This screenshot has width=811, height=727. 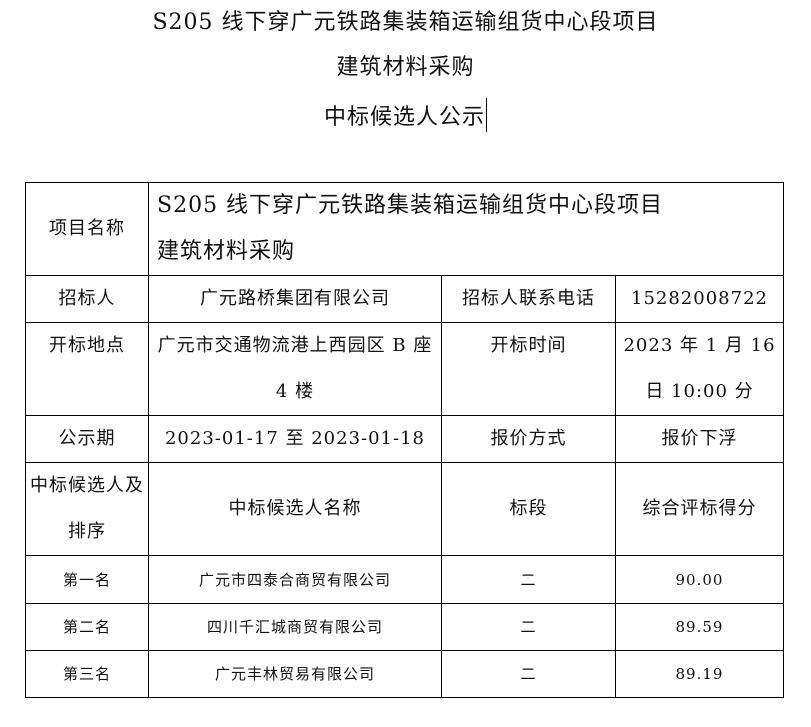 I want to click on project-label: 项目名称, so click(x=87, y=229).